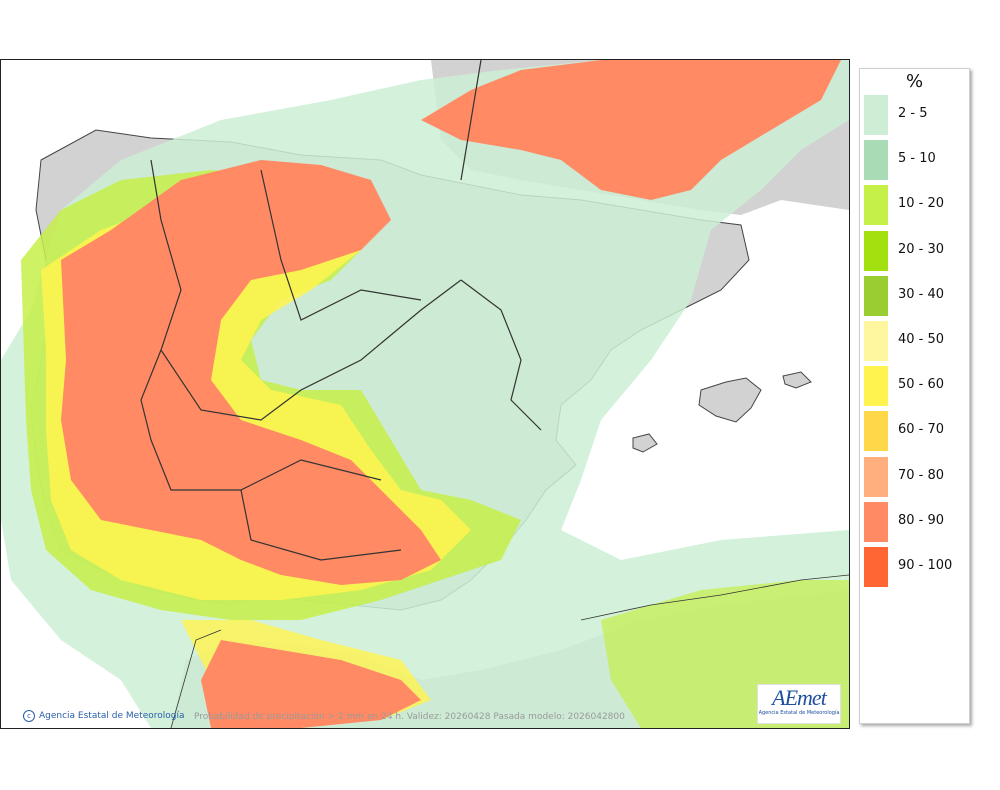  What do you see at coordinates (917, 159) in the screenshot?
I see `legend-label: 5 - 10` at bounding box center [917, 159].